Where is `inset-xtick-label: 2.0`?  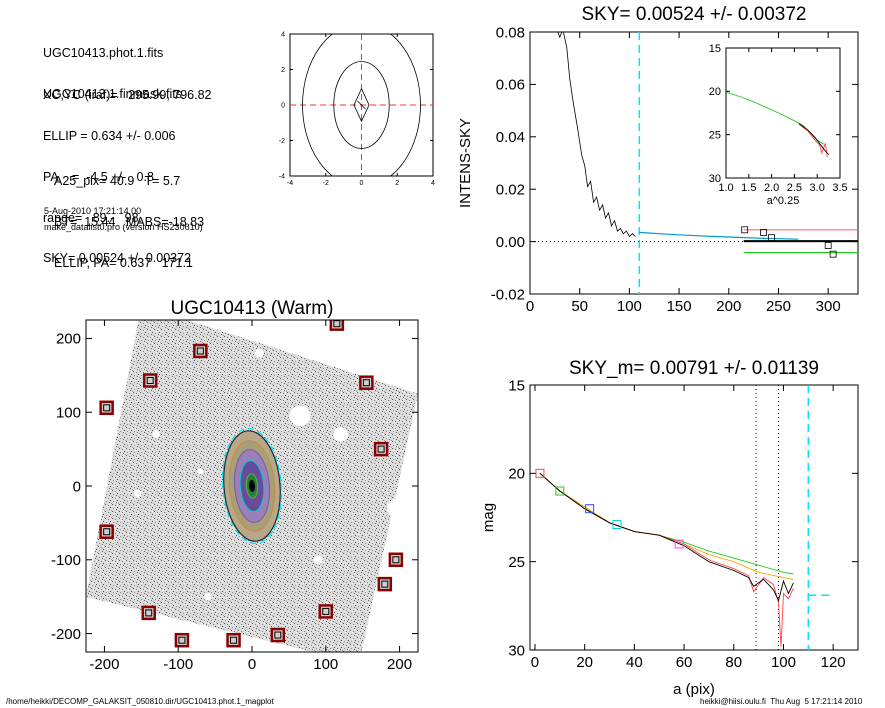
inset-xtick-label: 2.0 is located at coordinates (771, 188).